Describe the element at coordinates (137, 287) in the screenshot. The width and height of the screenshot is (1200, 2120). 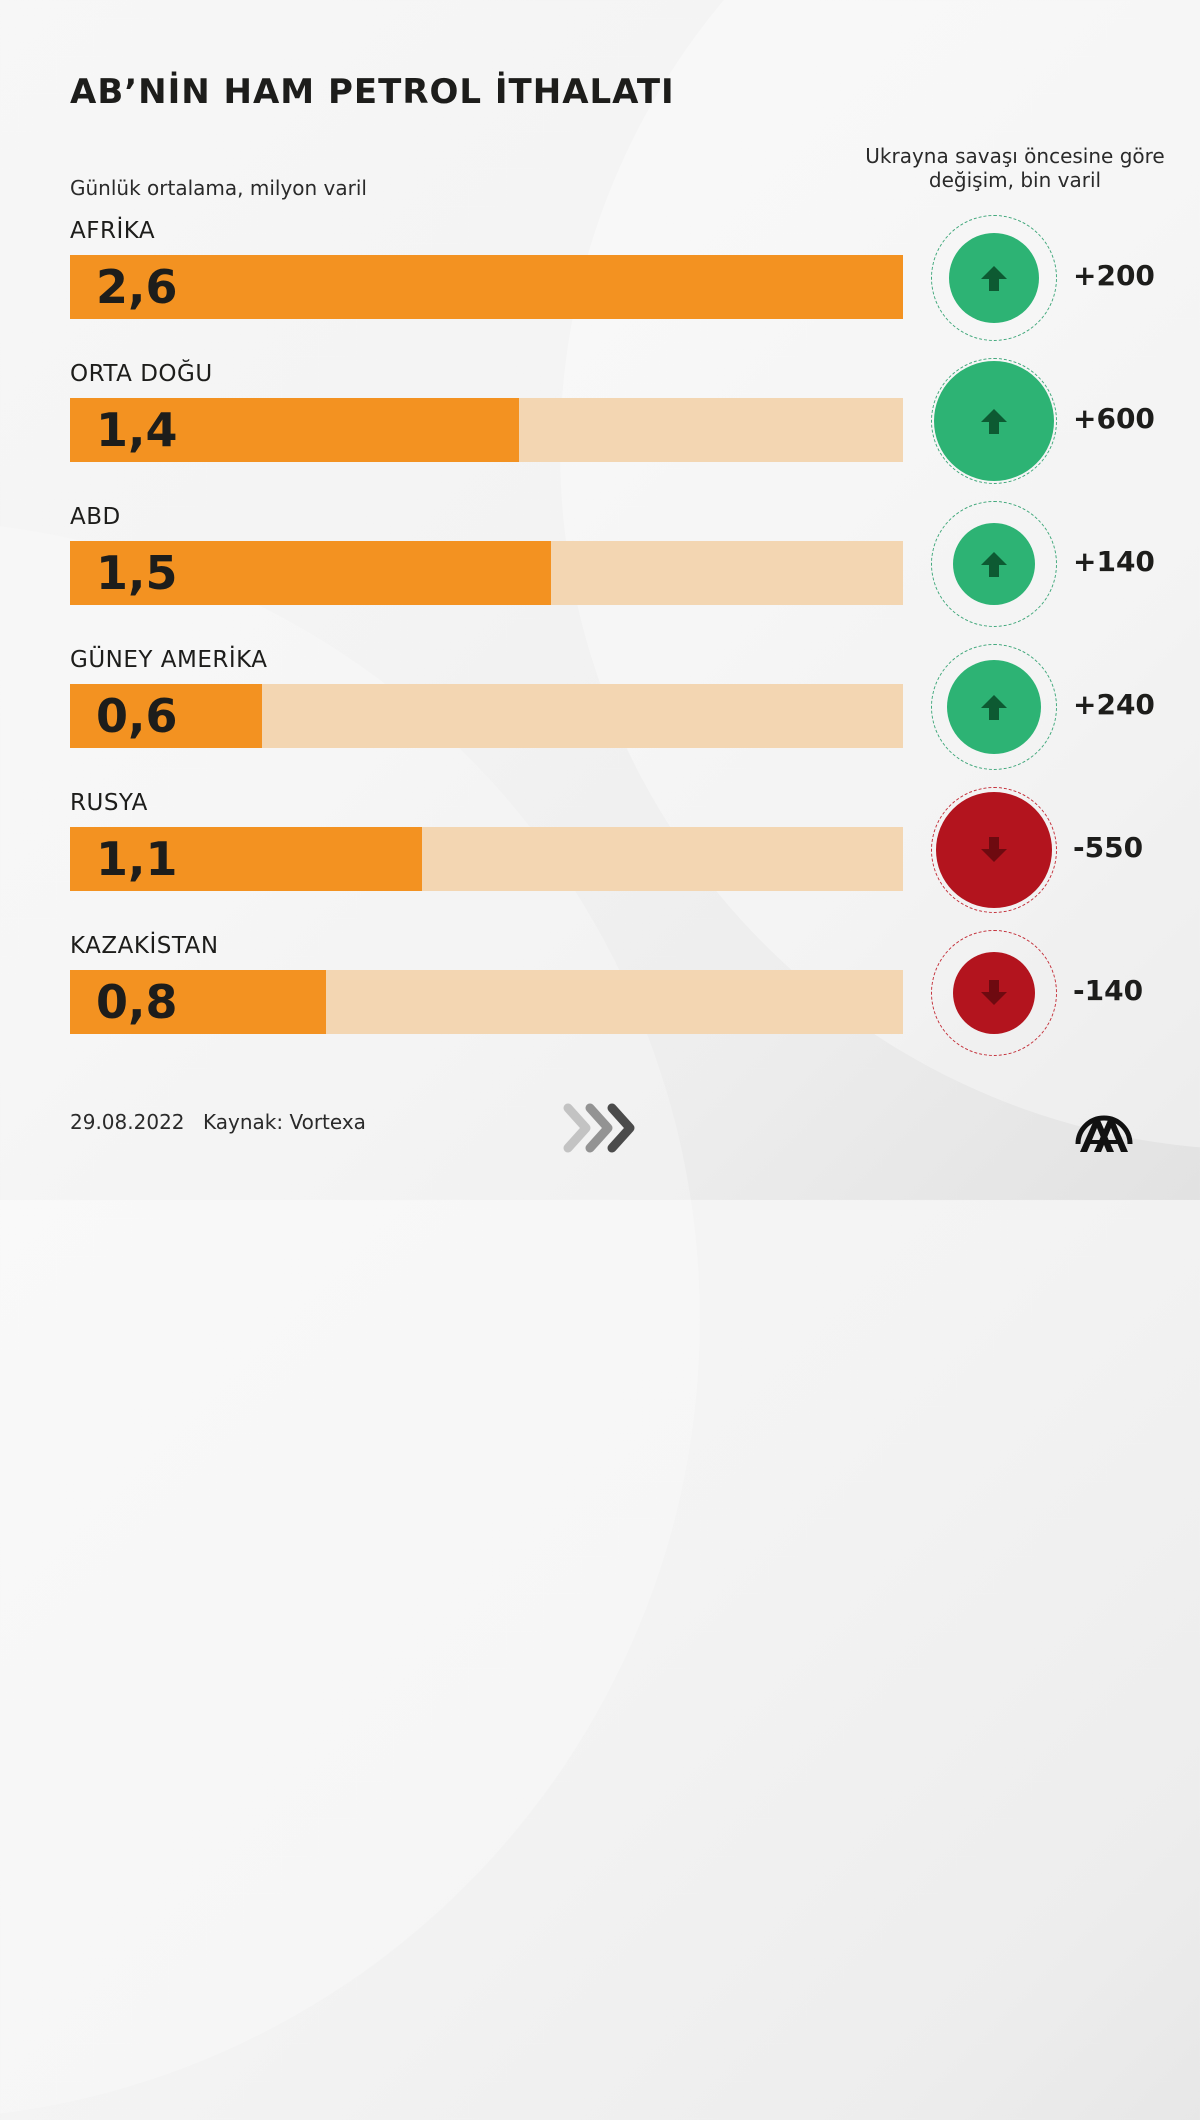
I see `bar-value: 2,6` at that location.